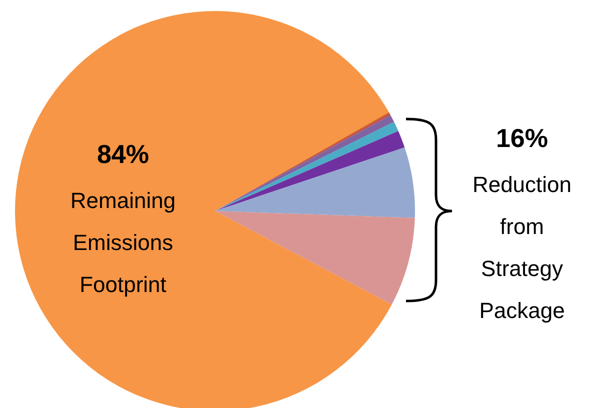 The height and width of the screenshot is (408, 595). Describe the element at coordinates (522, 138) in the screenshot. I see `text: 16%` at that location.